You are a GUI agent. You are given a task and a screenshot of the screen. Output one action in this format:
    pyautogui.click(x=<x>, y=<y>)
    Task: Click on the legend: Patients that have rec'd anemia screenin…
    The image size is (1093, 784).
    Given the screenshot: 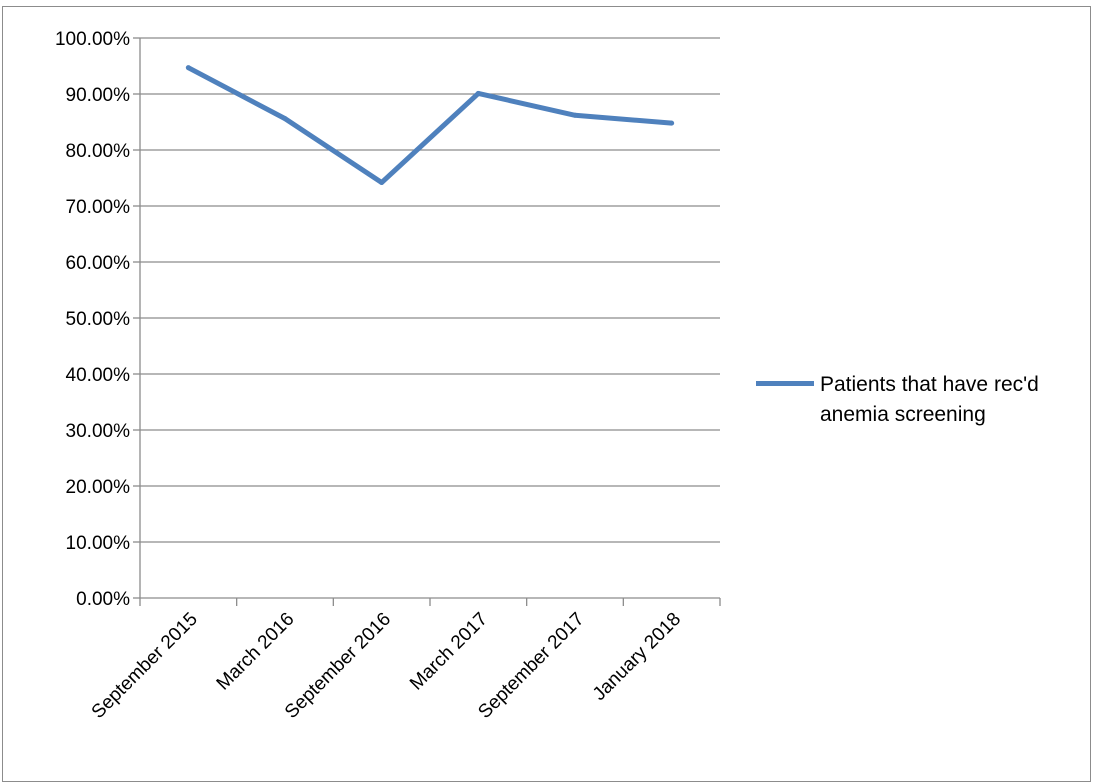 What is the action you would take?
    pyautogui.click(x=924, y=400)
    